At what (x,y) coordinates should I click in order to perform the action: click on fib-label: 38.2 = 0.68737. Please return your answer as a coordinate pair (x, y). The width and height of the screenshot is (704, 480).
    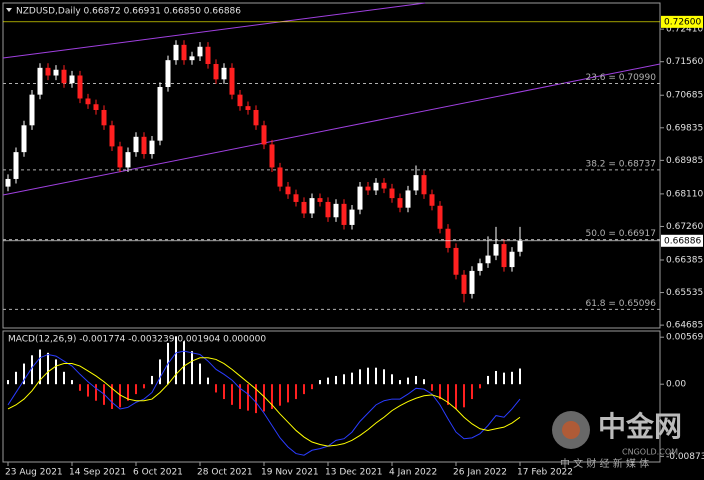
    Looking at the image, I should click on (620, 164).